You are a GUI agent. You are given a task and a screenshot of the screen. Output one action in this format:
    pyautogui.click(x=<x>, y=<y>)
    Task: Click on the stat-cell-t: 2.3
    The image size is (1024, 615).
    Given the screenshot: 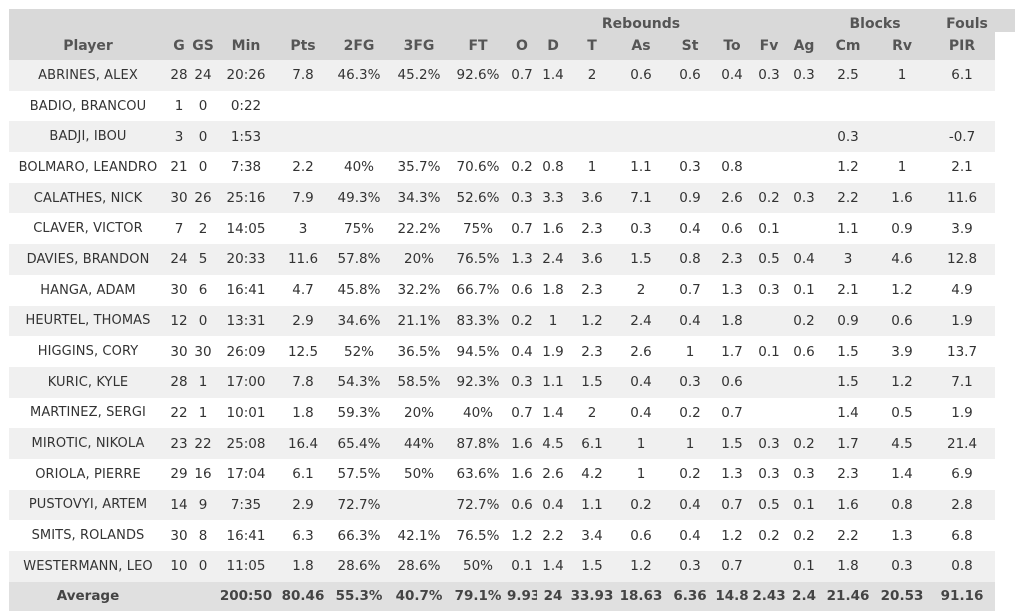 What is the action you would take?
    pyautogui.click(x=592, y=229)
    